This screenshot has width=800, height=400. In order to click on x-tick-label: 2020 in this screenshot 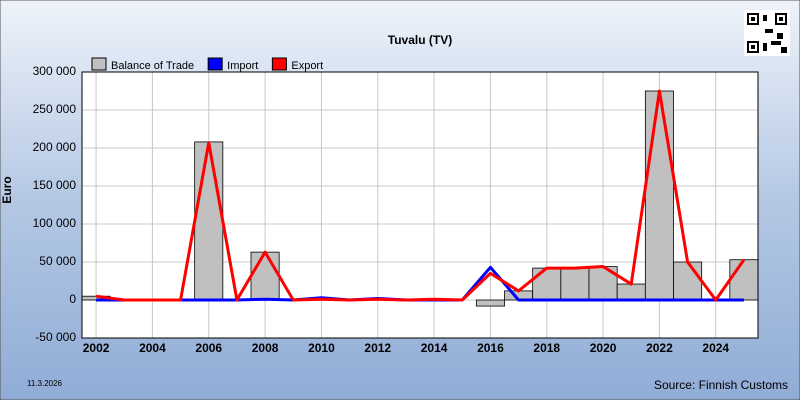, I will do `click(603, 348)`.